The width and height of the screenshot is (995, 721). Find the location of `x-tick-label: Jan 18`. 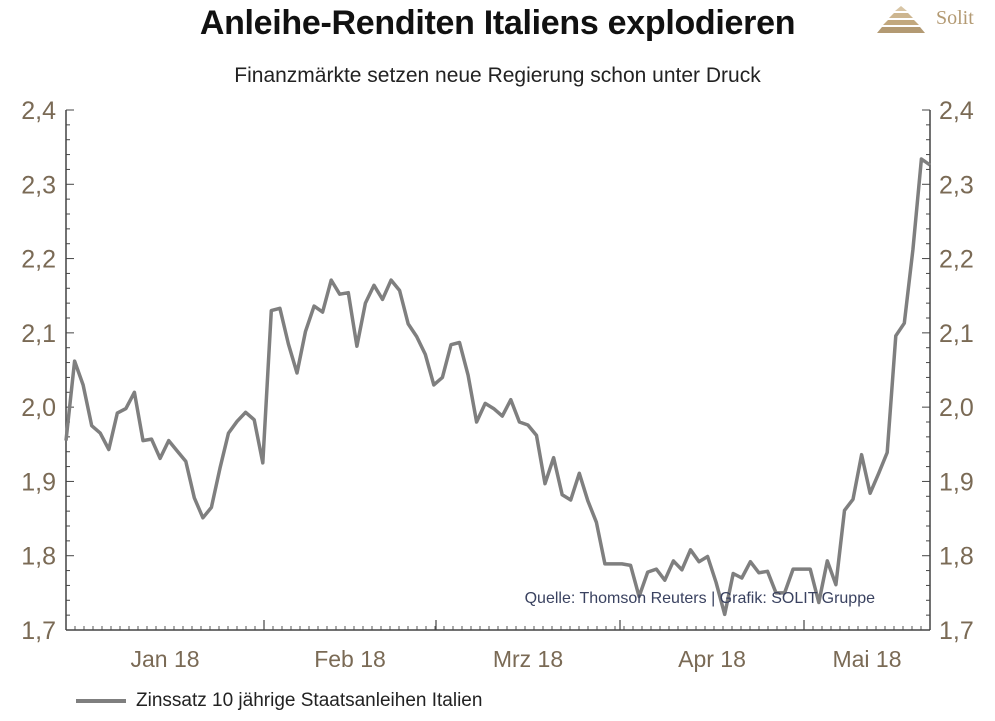

x-tick-label: Jan 18 is located at coordinates (164, 659).